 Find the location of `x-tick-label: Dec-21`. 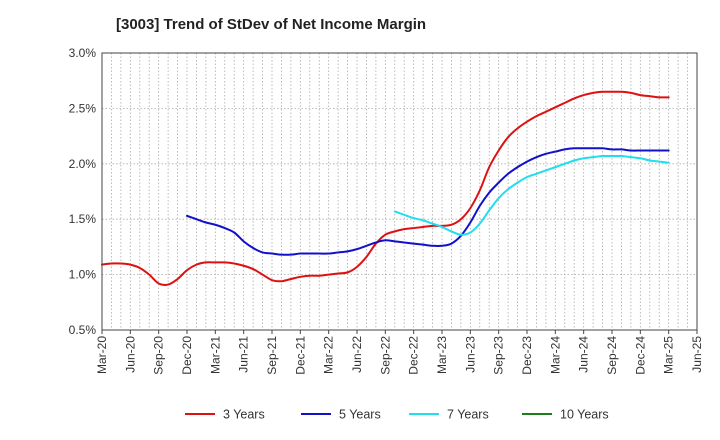

x-tick-label: Dec-21 is located at coordinates (300, 355).